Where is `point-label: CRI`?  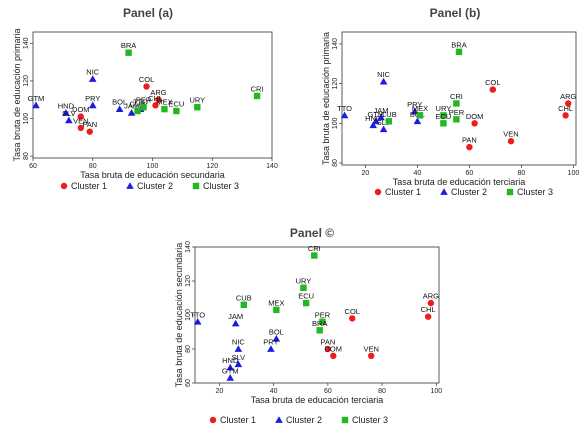 point-label: CRI is located at coordinates (314, 248).